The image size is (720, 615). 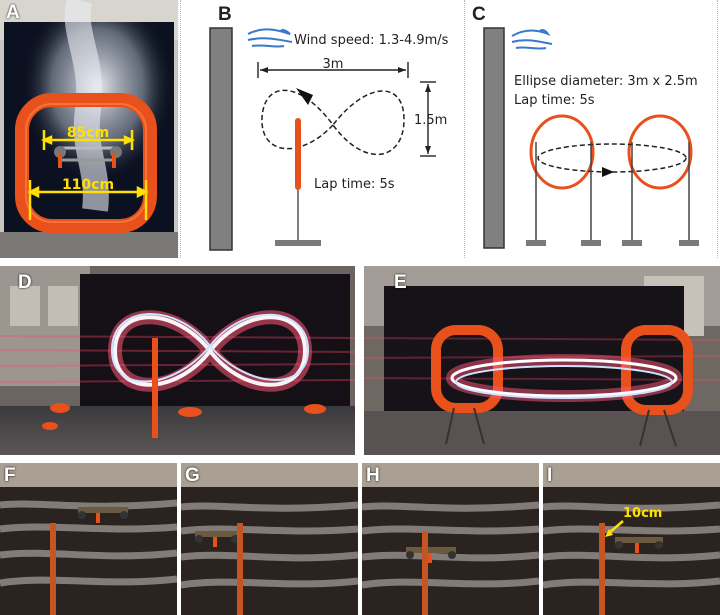 I want to click on width-dimension, so click(x=333, y=70).